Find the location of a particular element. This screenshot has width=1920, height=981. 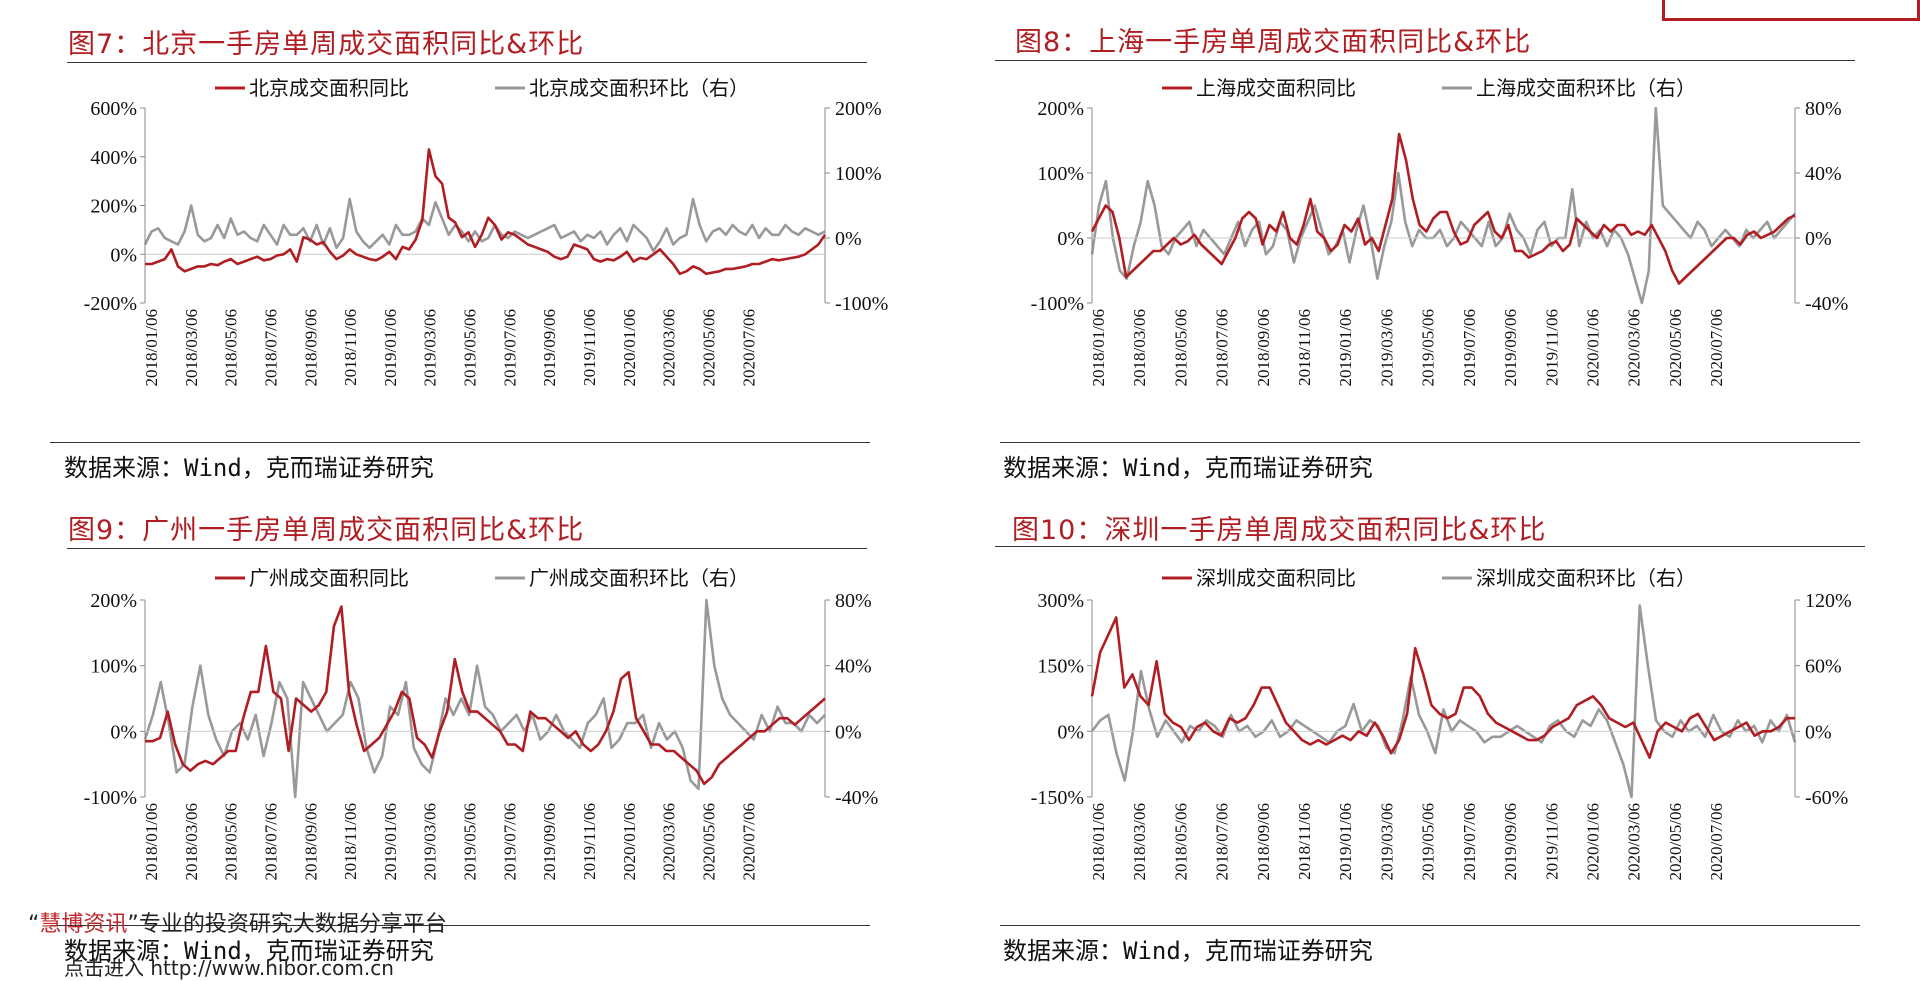

left-tick-label: 200% is located at coordinates (113, 601).